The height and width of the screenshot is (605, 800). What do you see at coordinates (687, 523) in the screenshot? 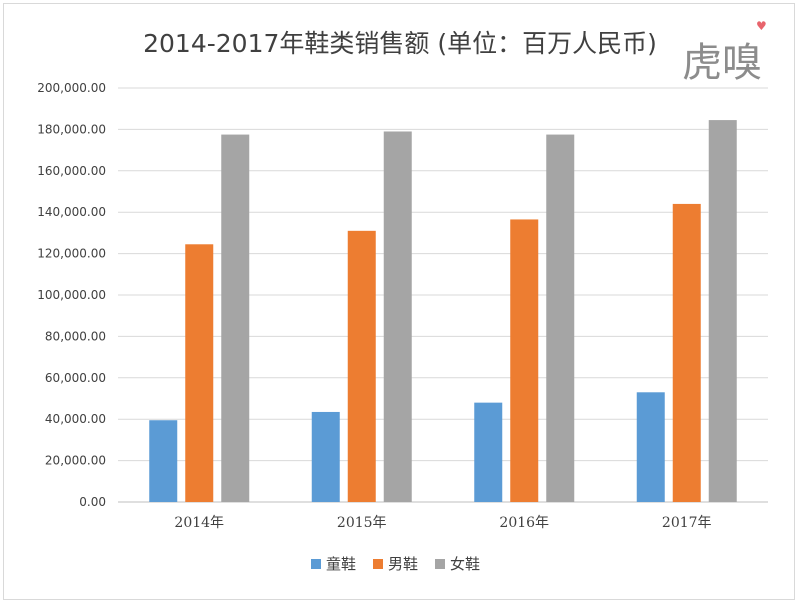
I see `x-tick-label: 2017年` at bounding box center [687, 523].